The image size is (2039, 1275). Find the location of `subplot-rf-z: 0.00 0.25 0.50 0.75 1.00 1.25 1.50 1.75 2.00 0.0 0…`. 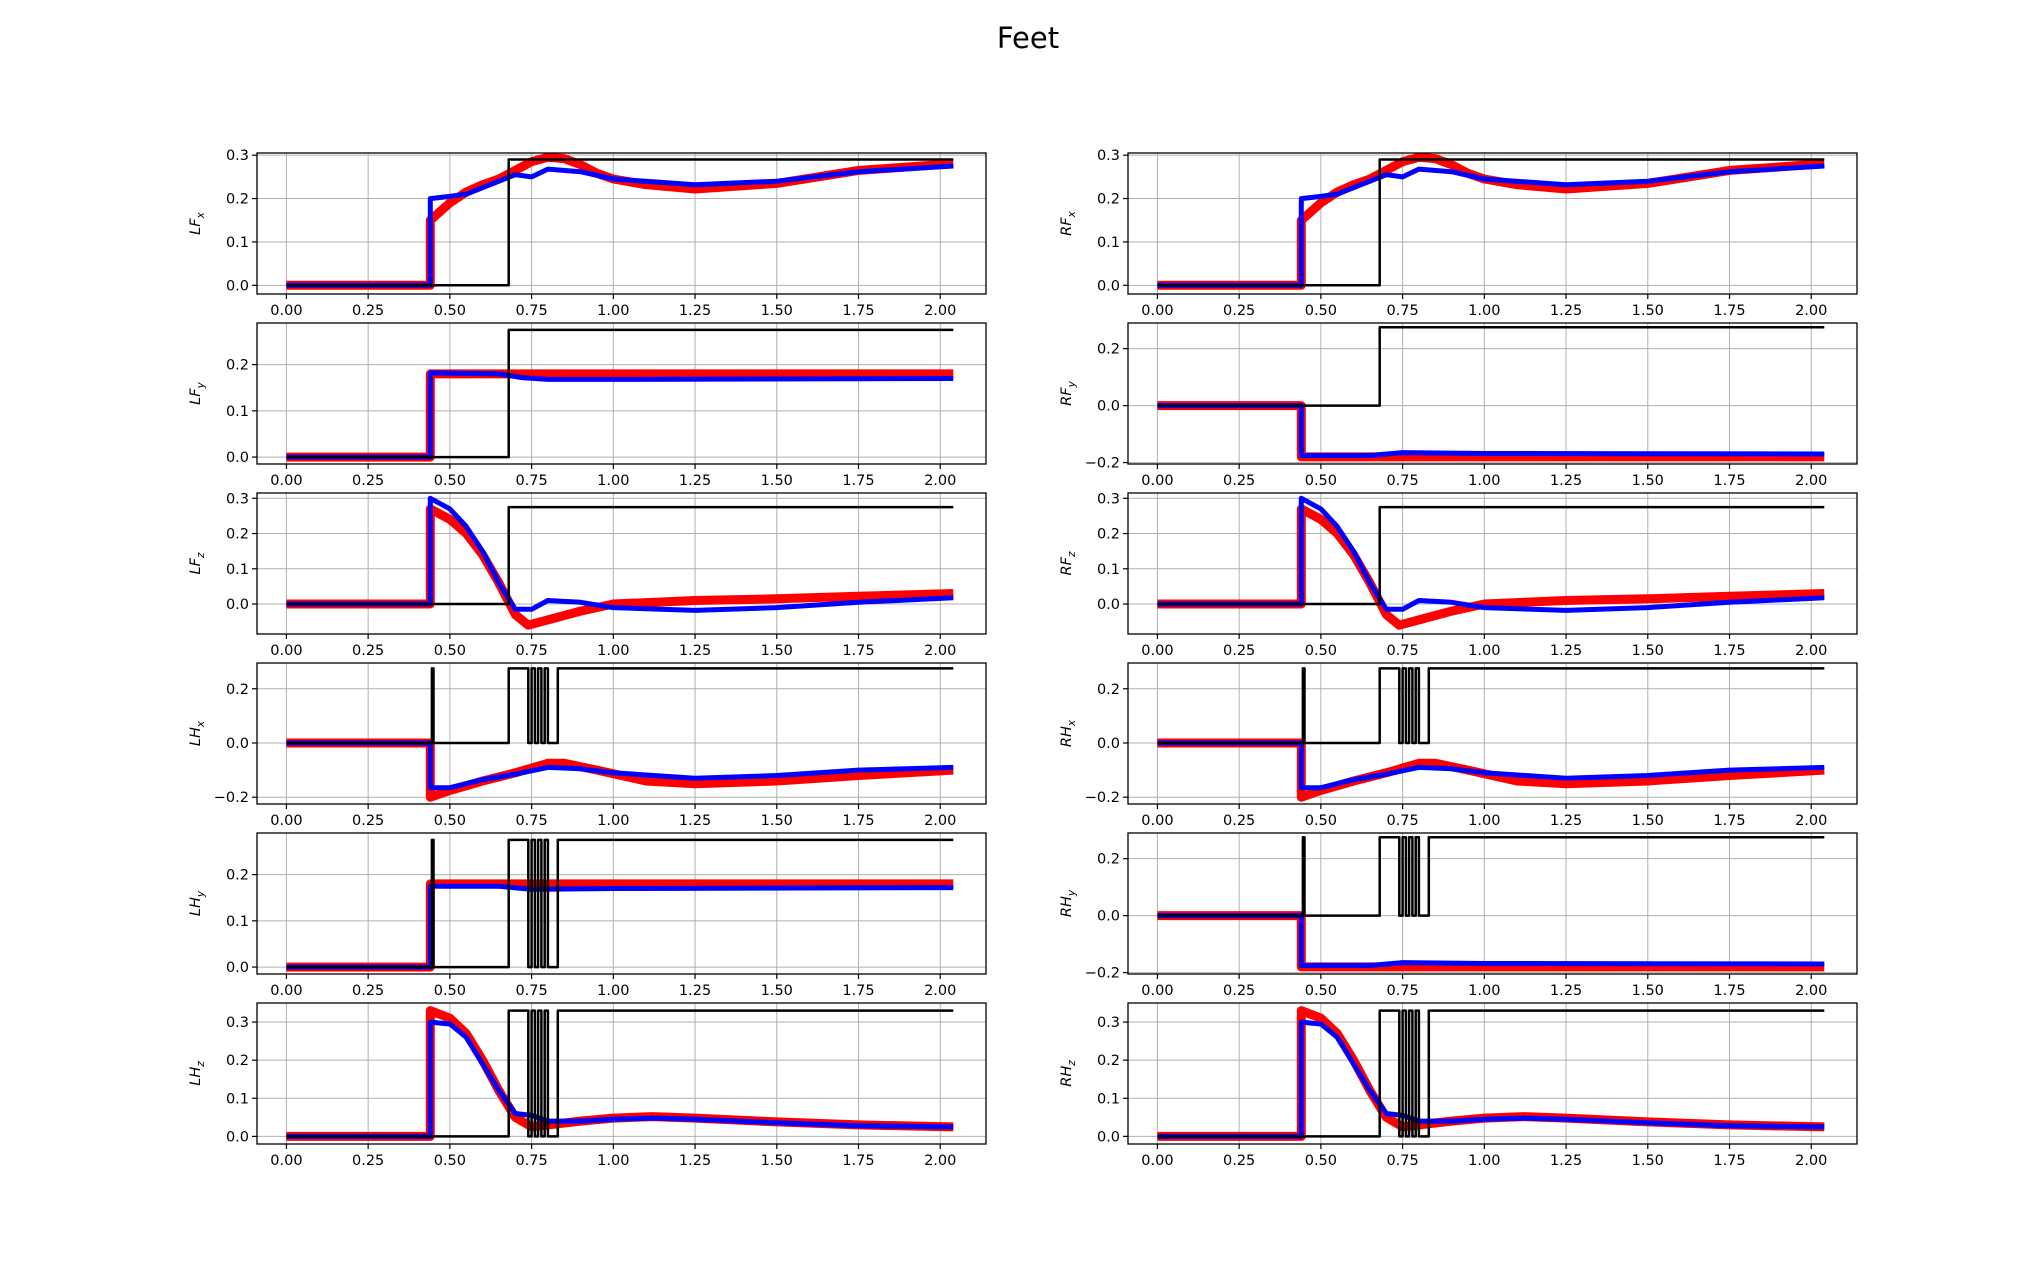

subplot-rf-z: 0.00 0.25 0.50 0.75 1.00 1.25 1.50 1.75 2.00 0.0 0… is located at coordinates (1458, 575).